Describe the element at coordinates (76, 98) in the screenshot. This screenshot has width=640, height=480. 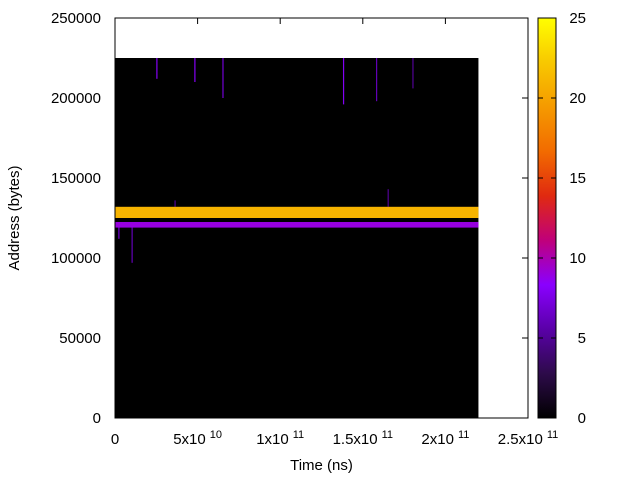
I see `y-tick-label: 200000` at that location.